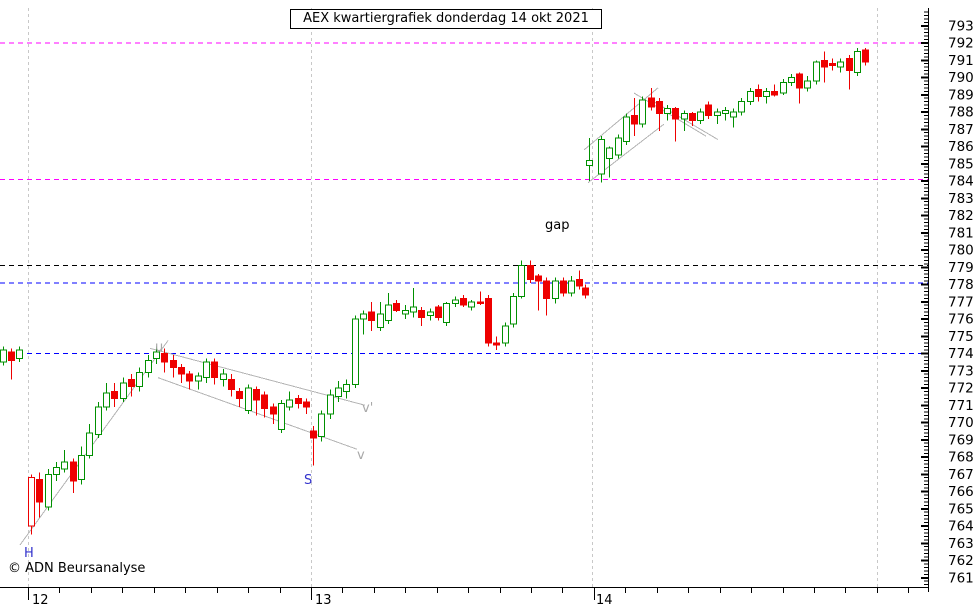  What do you see at coordinates (961, 78) in the screenshot?
I see `y-axis-label: 790` at bounding box center [961, 78].